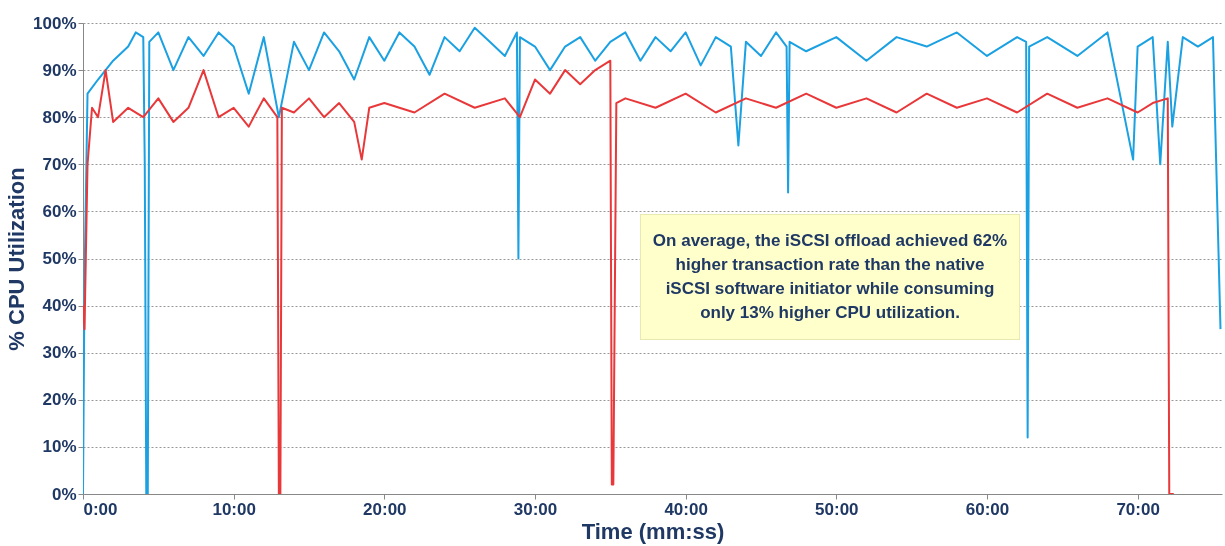 Image resolution: width=1225 pixels, height=546 pixels. Describe the element at coordinates (17, 259) in the screenshot. I see `y-axis-title: % CPU Utilization` at that location.